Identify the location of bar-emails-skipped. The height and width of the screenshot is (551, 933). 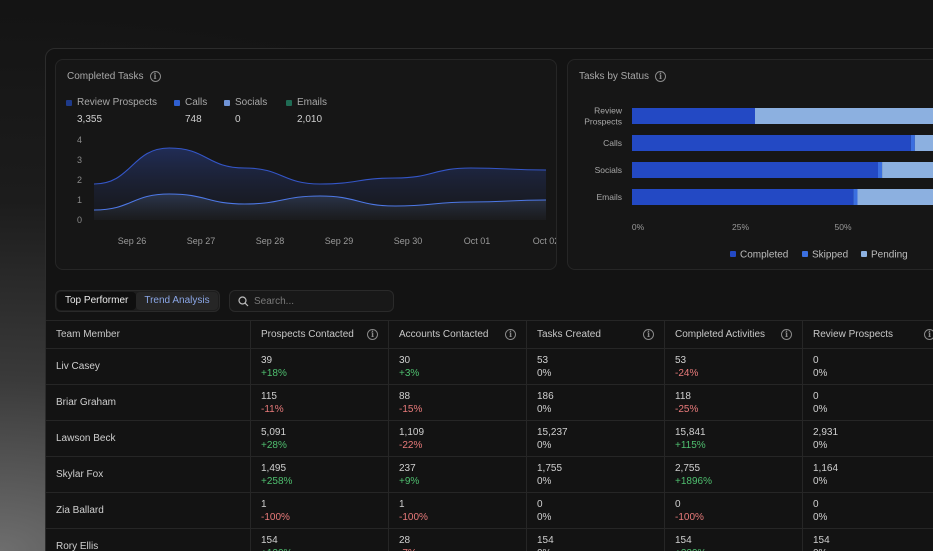
(855, 197).